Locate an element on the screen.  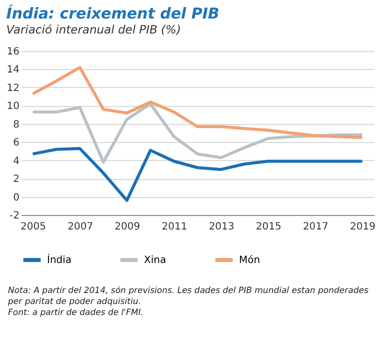
legend-label: Índia is located at coordinates (59, 259).